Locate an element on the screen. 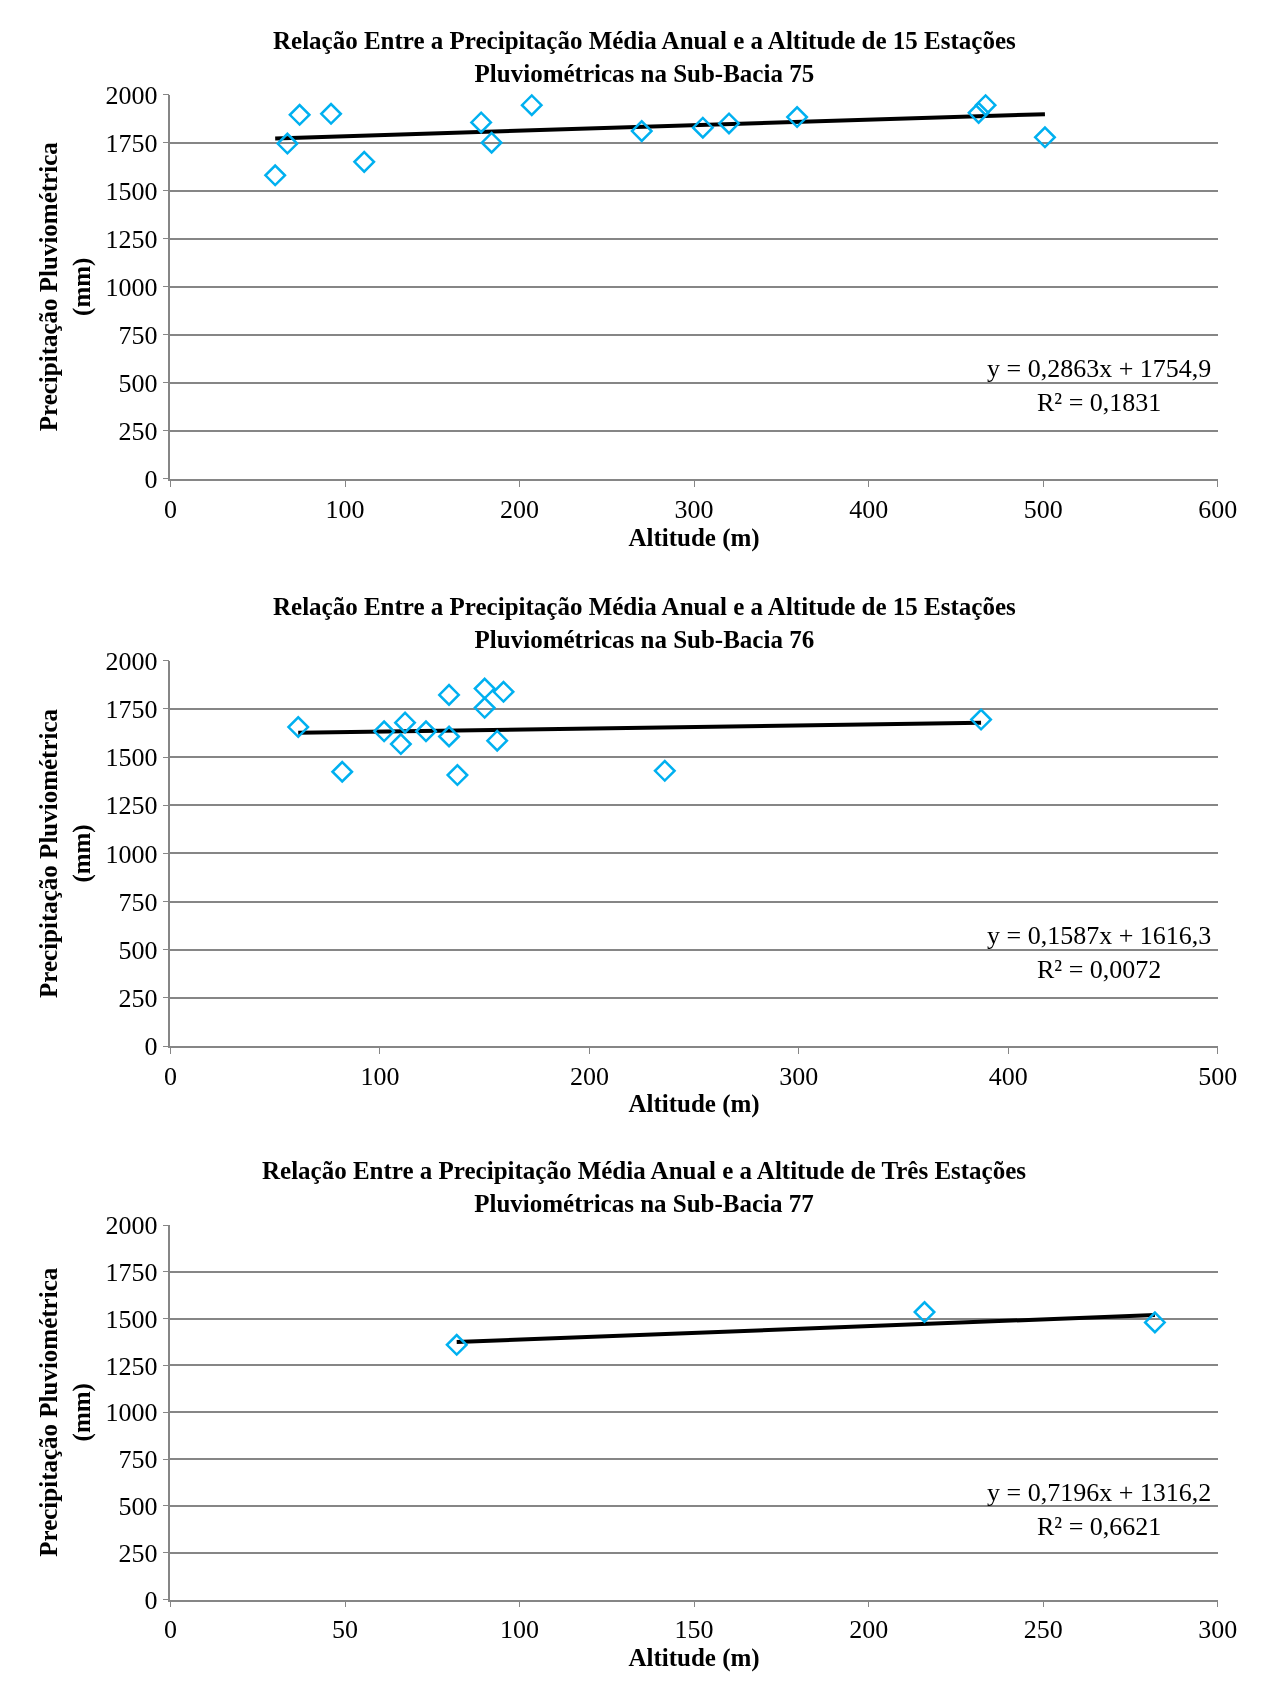 This screenshot has height=1702, width=1272. chart-title: Relação Entre a Precipitação Média Anual e a Altitude de 15 Estações Pluviométricas na Sub-Bacia 76 is located at coordinates (645, 623).